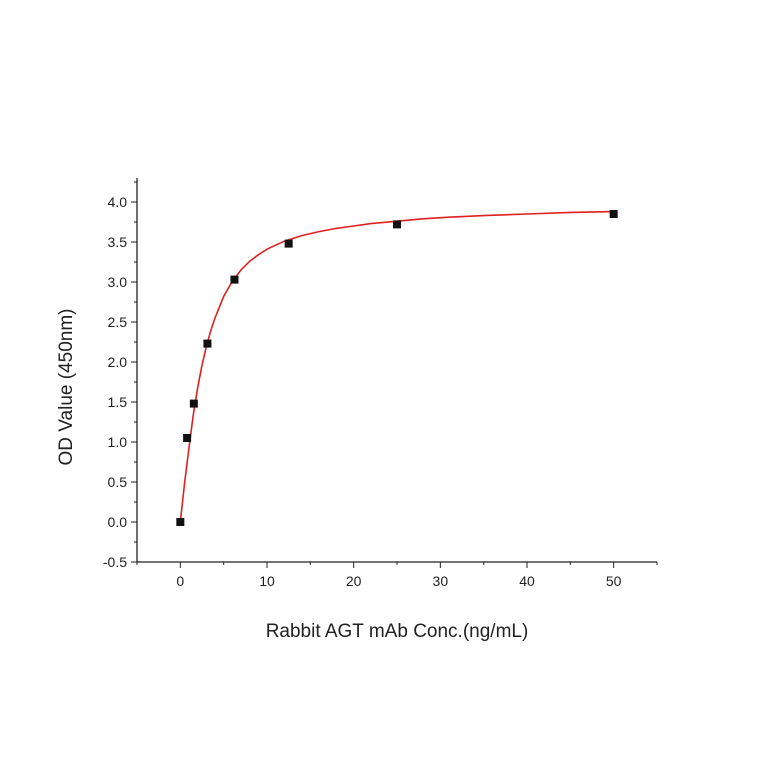  Describe the element at coordinates (118, 322) in the screenshot. I see `y-tick-label: 2.5` at that location.